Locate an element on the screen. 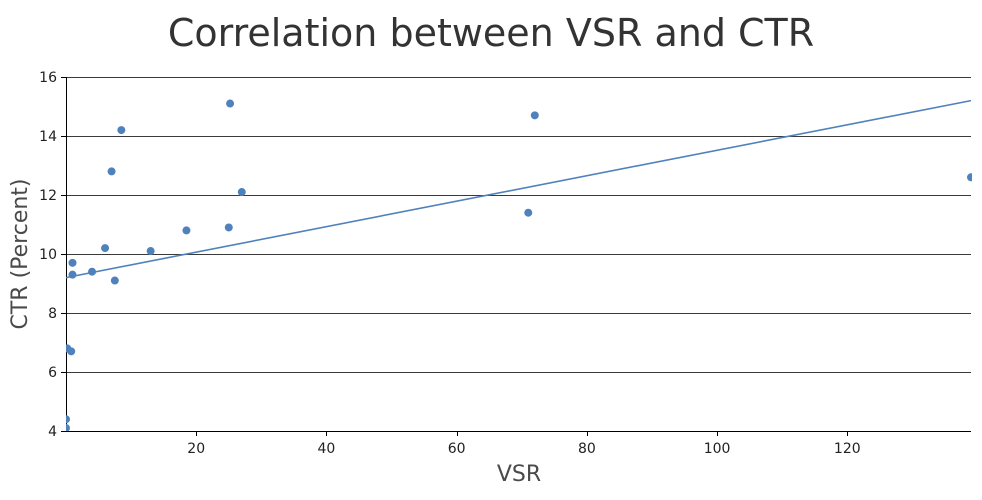  y-tick-label: 12 is located at coordinates (48, 196).